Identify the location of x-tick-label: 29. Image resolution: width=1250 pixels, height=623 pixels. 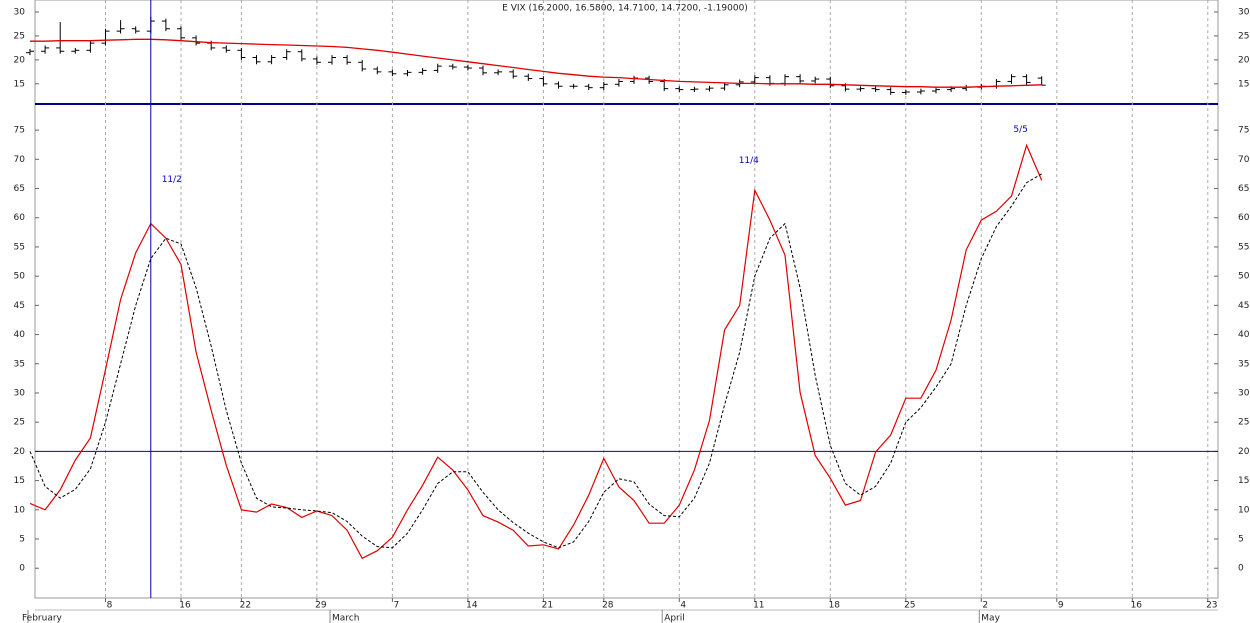
(321, 606).